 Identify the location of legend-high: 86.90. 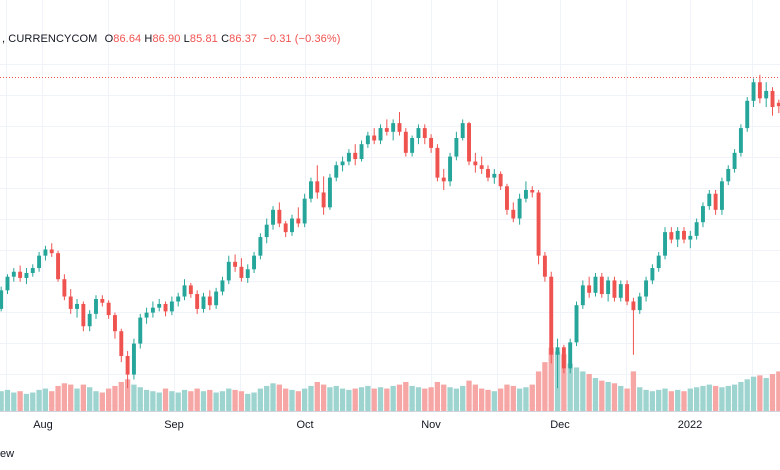
(166, 39).